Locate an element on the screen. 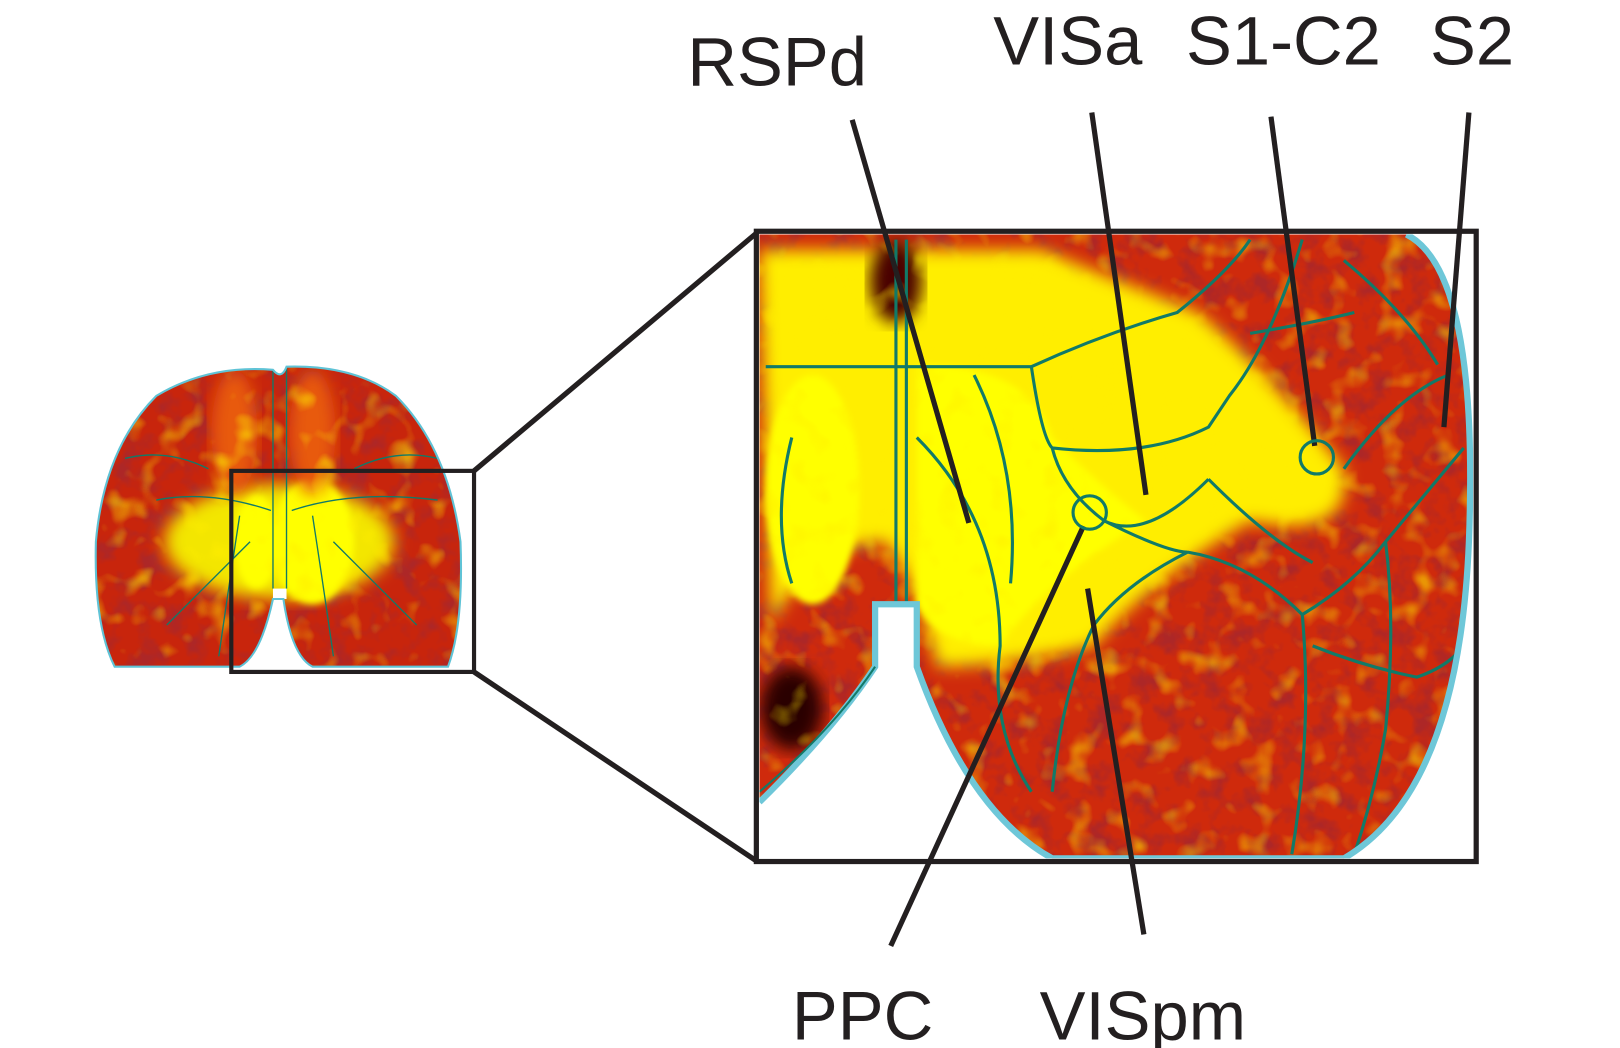  region-label: PPC is located at coordinates (862, 1013).